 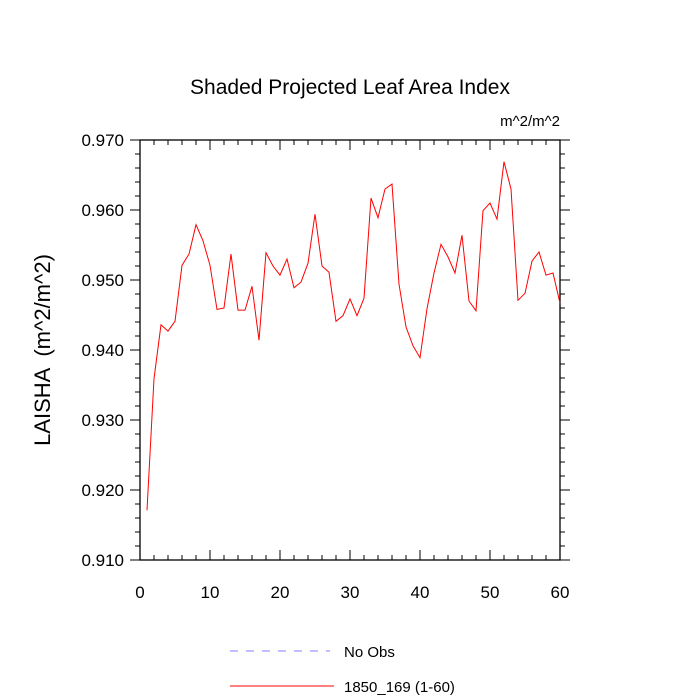 I want to click on legend: No Obs 1850_169 (1-60), so click(x=342, y=670).